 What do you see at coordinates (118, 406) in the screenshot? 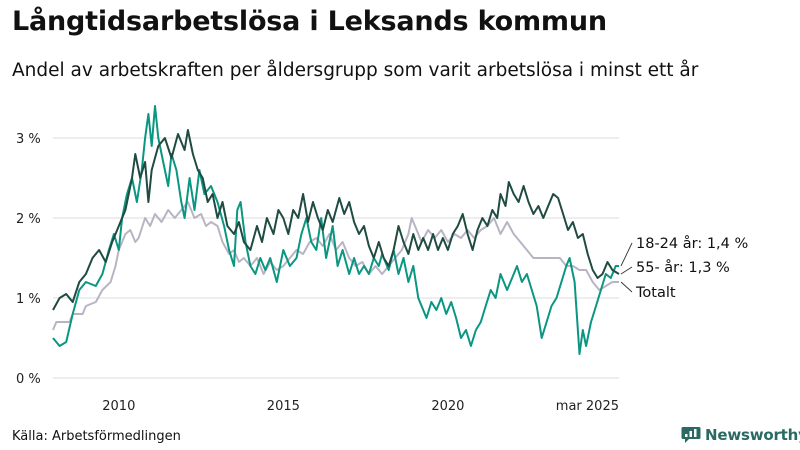
I see `x-tick-label: 2010` at bounding box center [118, 406].